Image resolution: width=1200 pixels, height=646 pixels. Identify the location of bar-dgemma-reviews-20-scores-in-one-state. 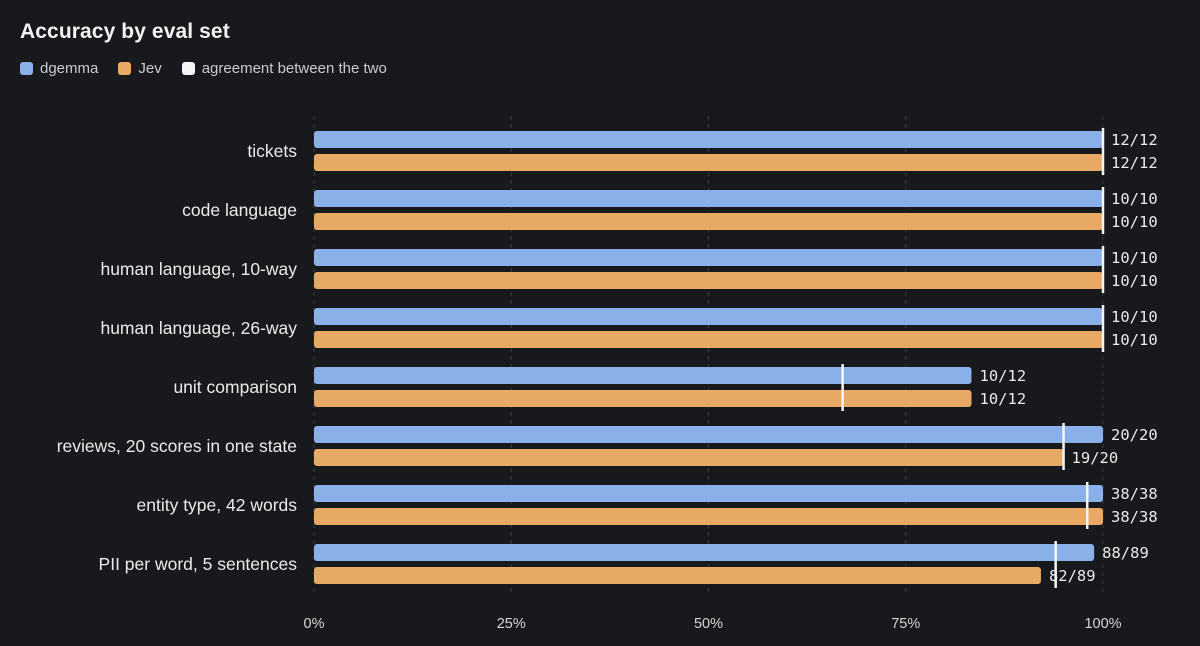
(708, 434).